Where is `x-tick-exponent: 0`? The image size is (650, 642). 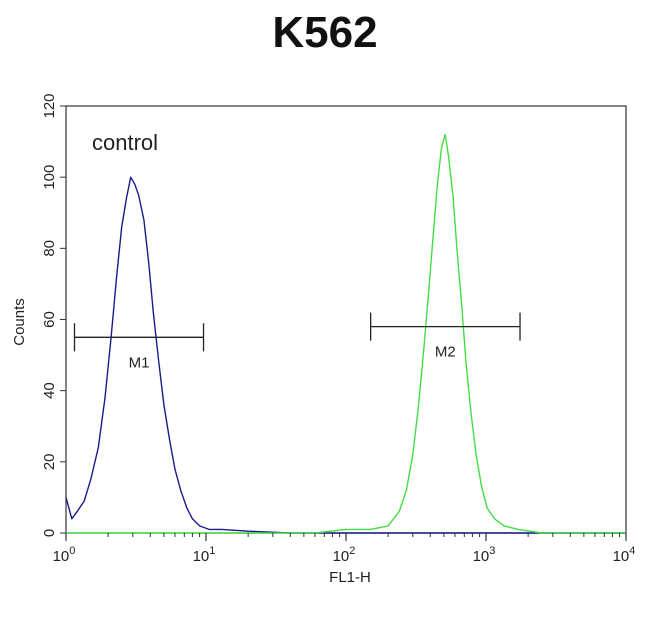 x-tick-exponent: 0 is located at coordinates (72, 551).